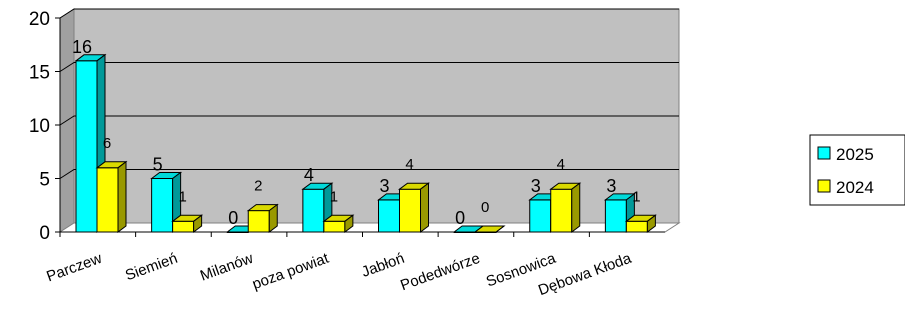 The image size is (905, 333). I want to click on data-label-2024-poza-powiat: 1, so click(334, 196).